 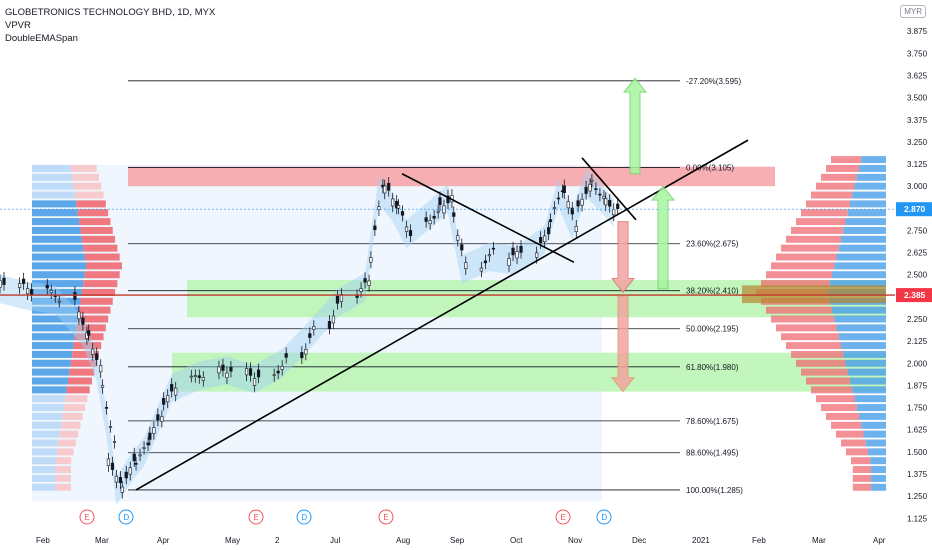 I want to click on price-label-text: 2.385, so click(x=915, y=295).